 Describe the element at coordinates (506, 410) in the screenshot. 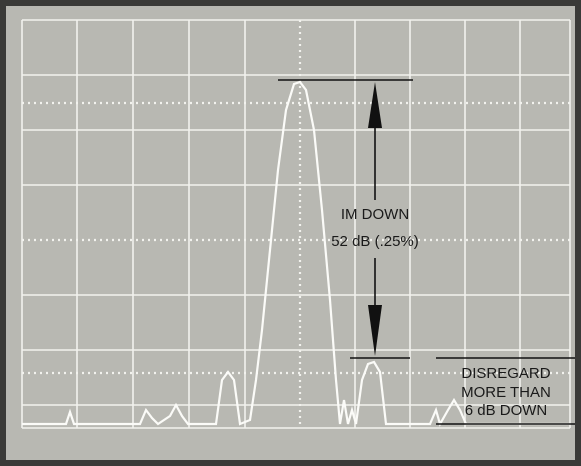

I see `note-line: 6 dB DOWN` at that location.